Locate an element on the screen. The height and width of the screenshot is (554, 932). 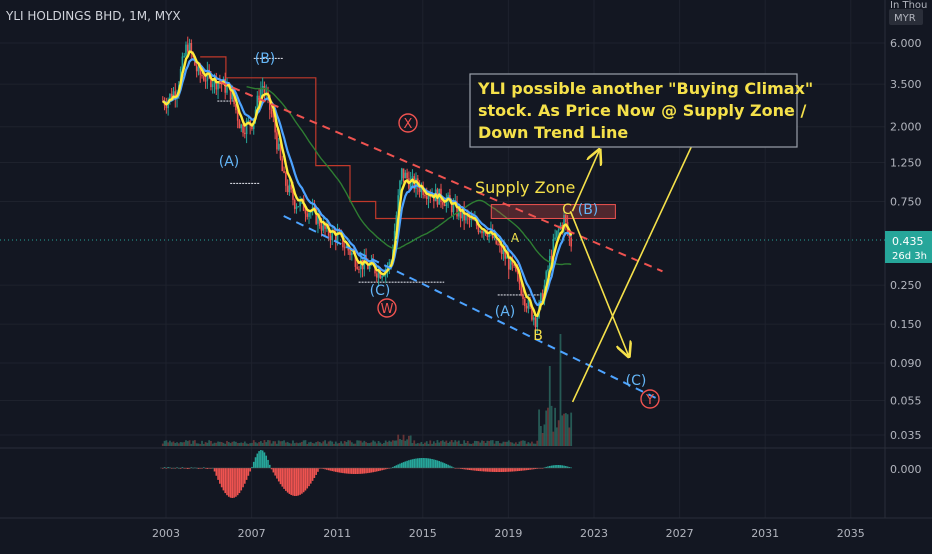
time-tick-label: 2027 is located at coordinates (680, 533).